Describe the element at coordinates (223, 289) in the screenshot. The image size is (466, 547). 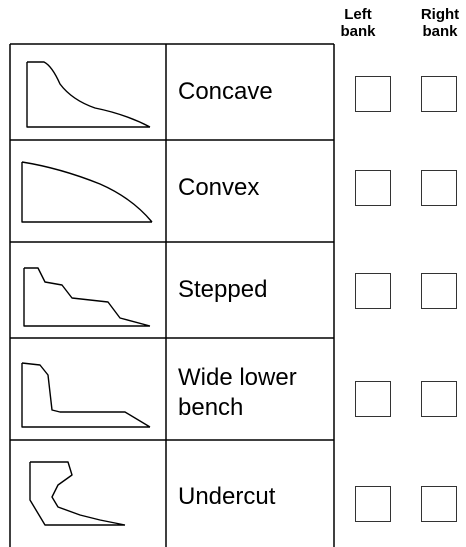
I see `row-label: Stepped` at that location.